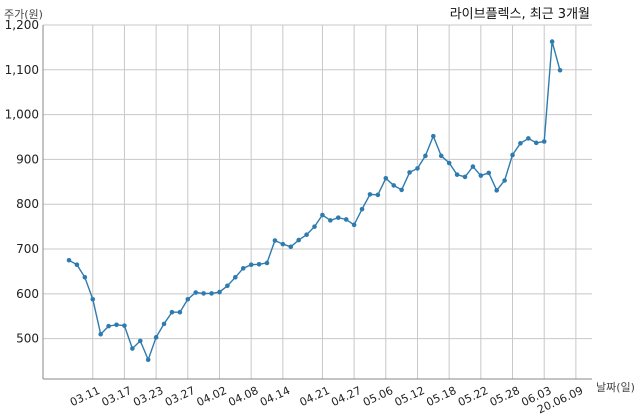  What do you see at coordinates (615, 387) in the screenshot?
I see `x-axis-label: 날짜(일)` at bounding box center [615, 387].